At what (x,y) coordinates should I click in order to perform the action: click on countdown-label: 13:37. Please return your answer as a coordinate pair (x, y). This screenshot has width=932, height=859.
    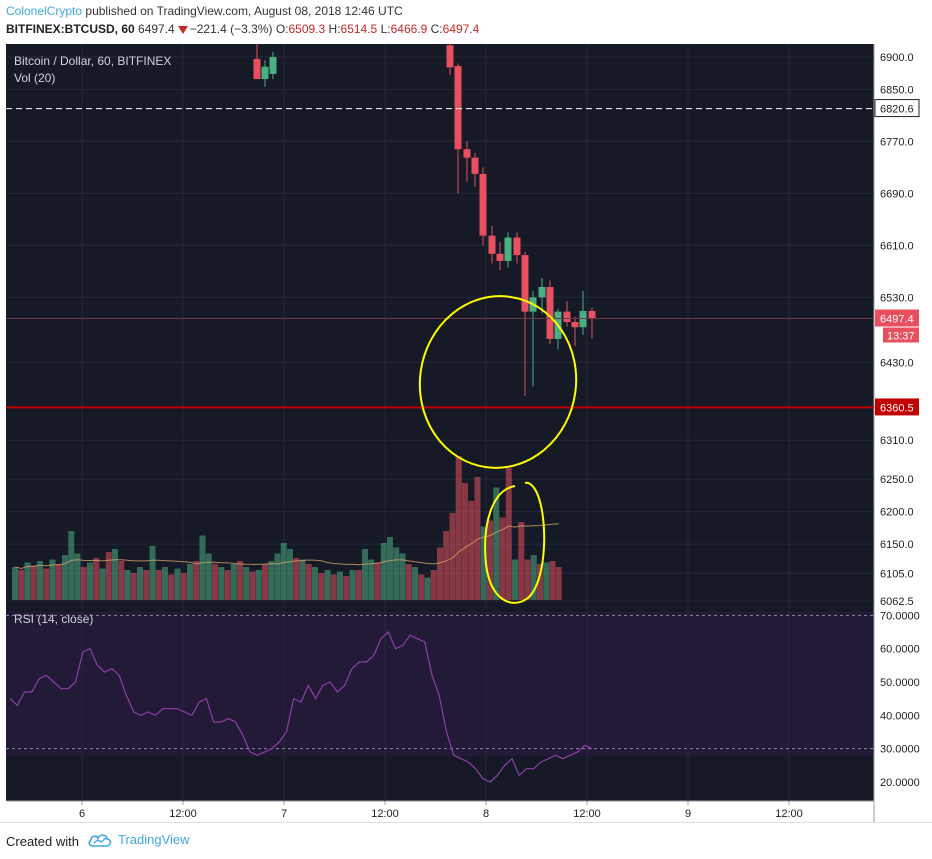
    Looking at the image, I should click on (901, 337).